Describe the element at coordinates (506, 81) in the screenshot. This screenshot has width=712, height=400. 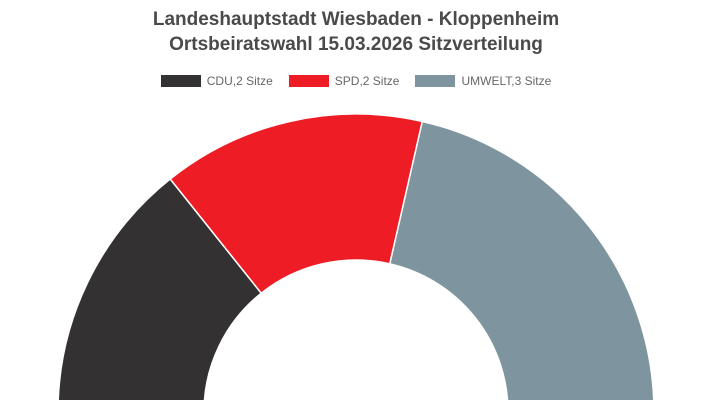
I see `legend-label-umwelt: UMWELT,3 Sitze` at that location.